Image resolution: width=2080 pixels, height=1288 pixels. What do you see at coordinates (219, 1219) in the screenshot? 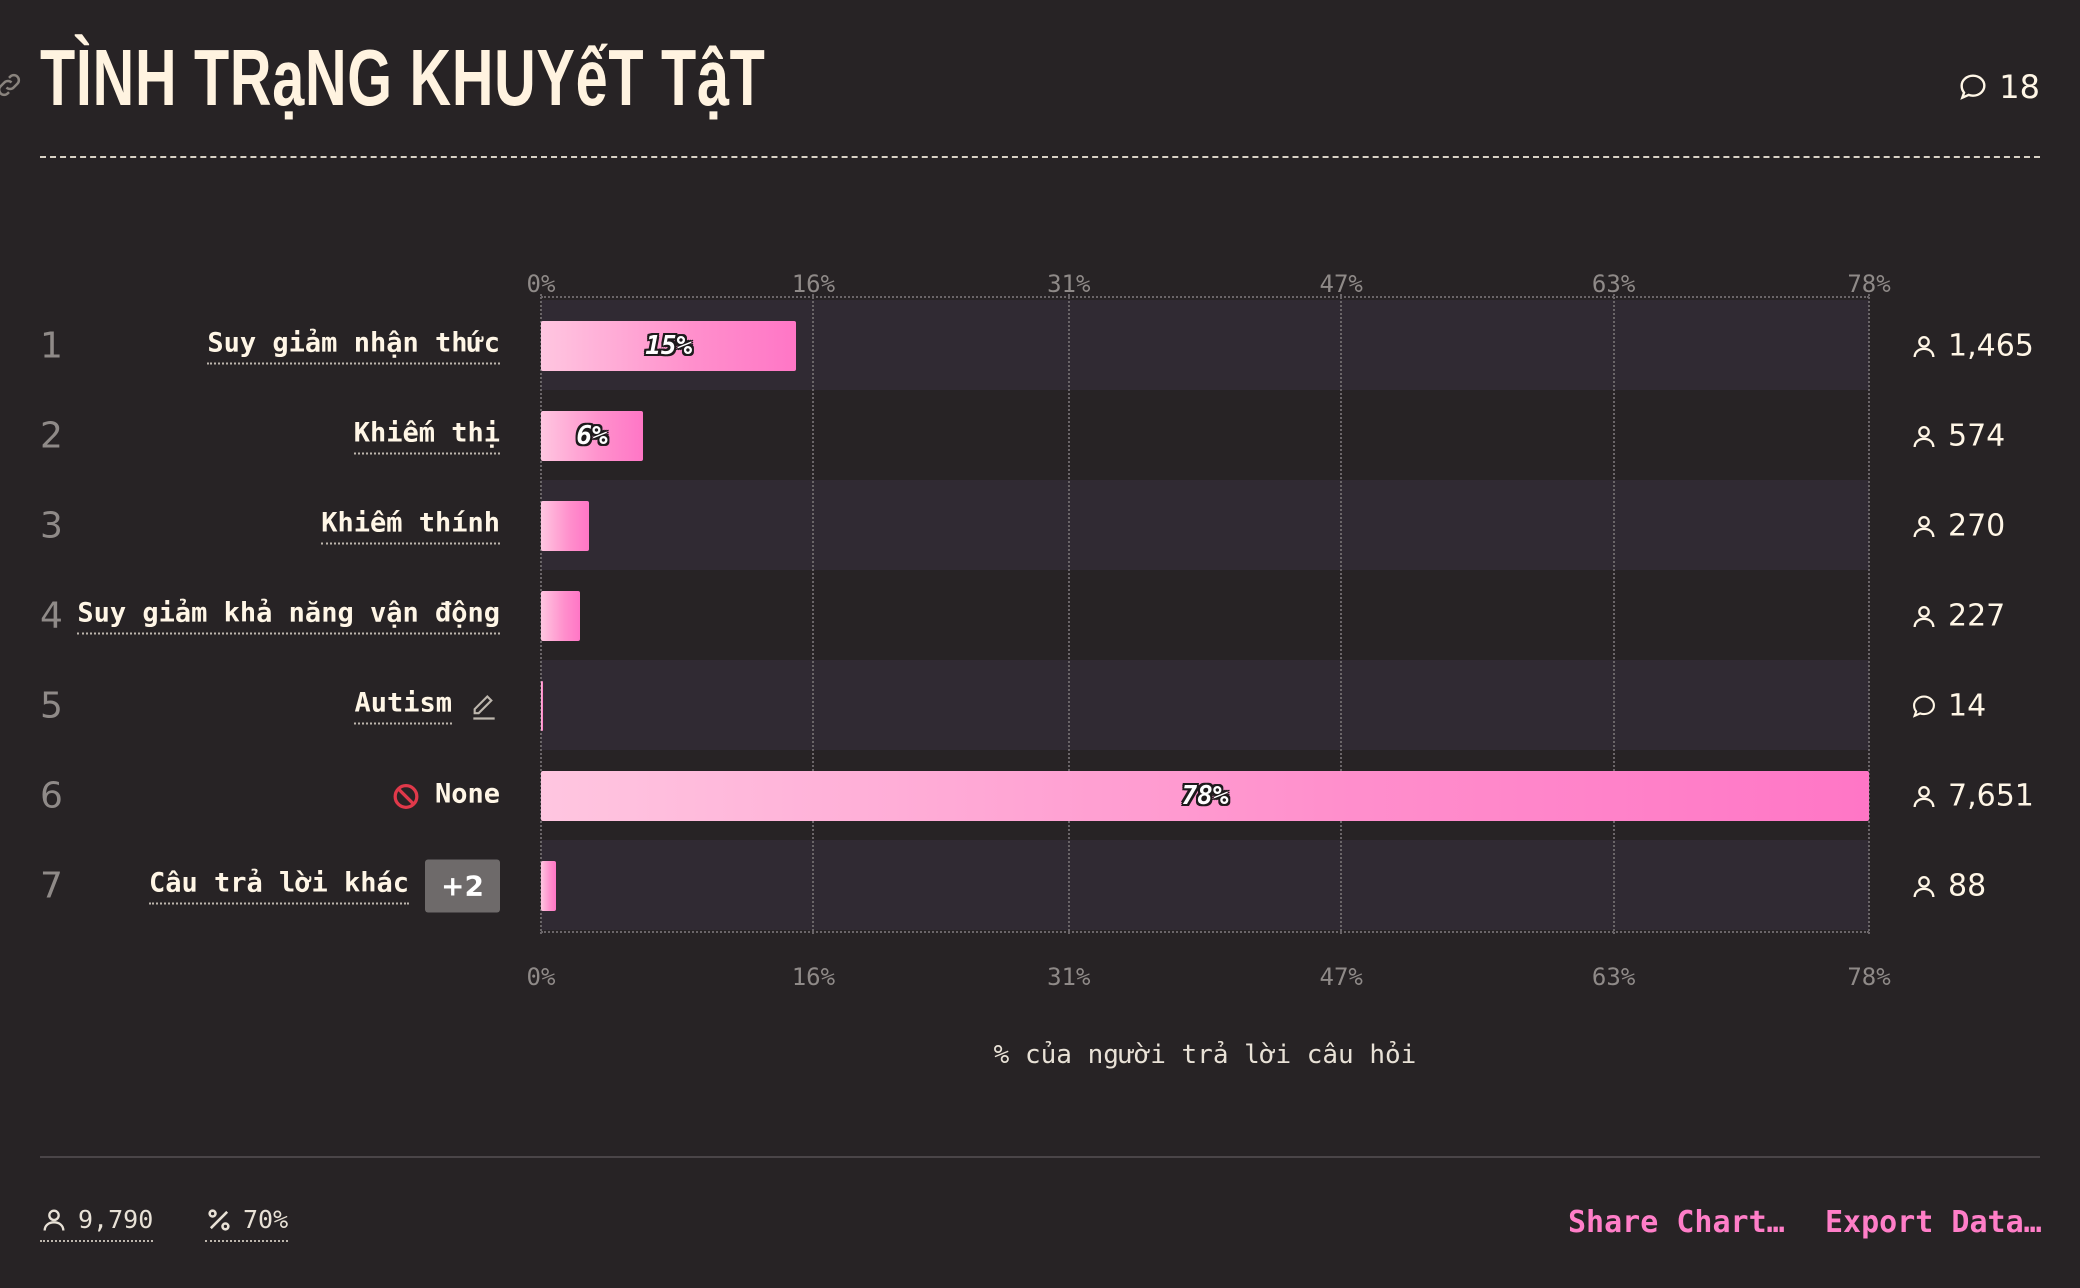
I see `percent-icon` at bounding box center [219, 1219].